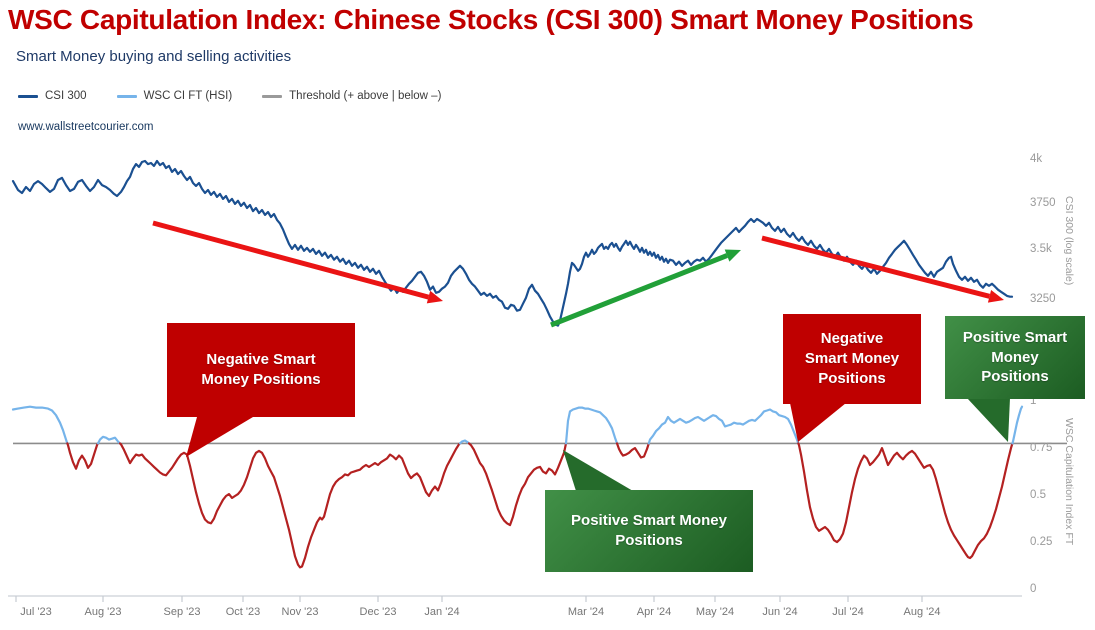  I want to click on y-tick-label: 1, so click(1033, 401).